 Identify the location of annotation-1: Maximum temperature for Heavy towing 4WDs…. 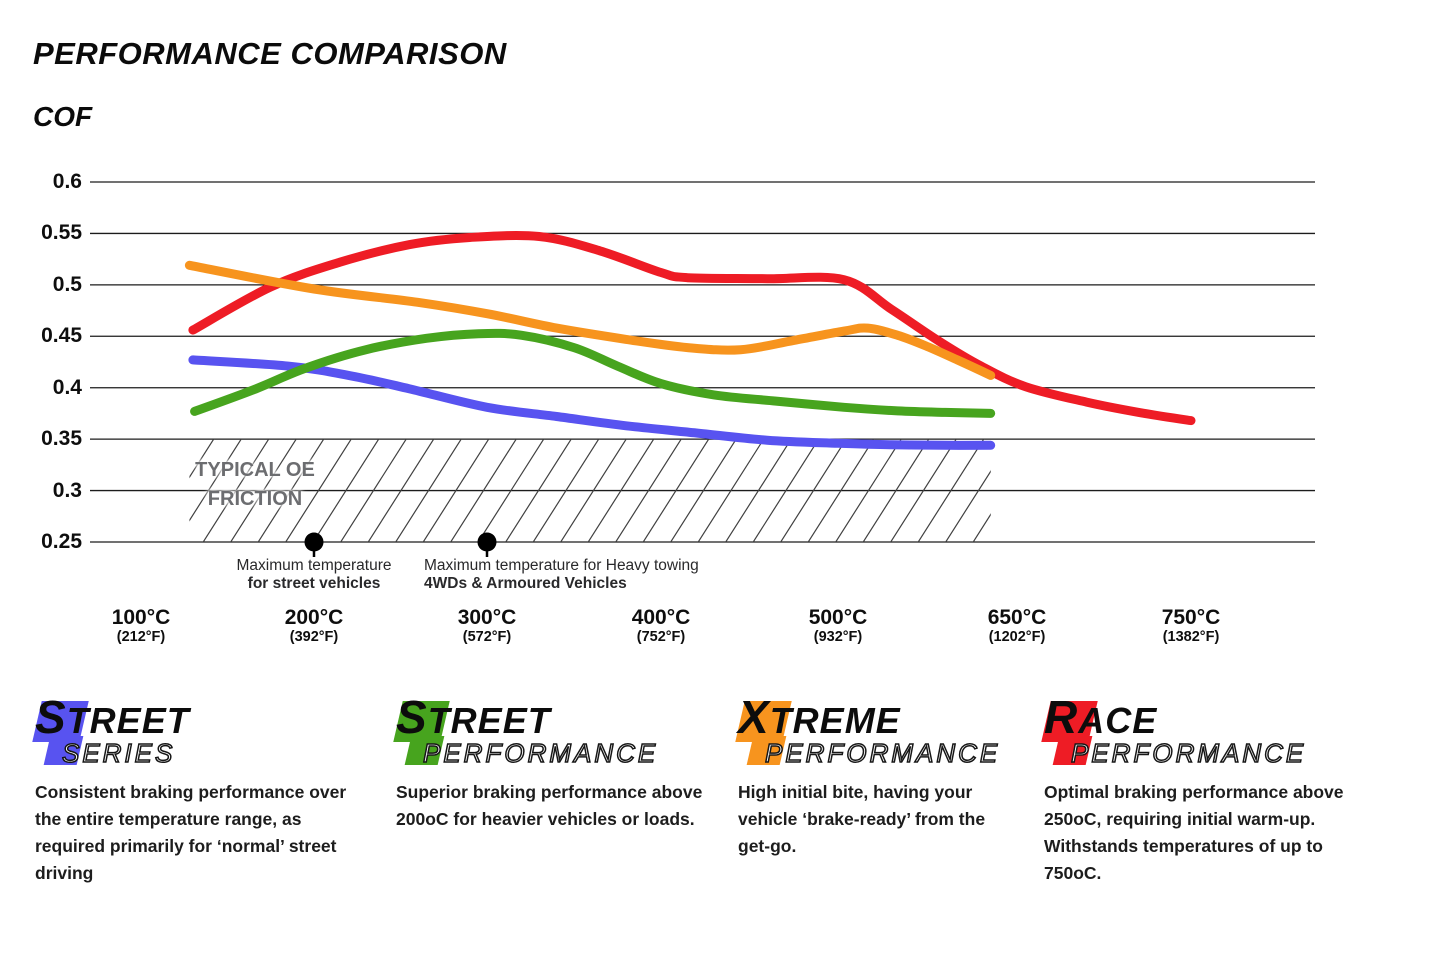
(579, 574).